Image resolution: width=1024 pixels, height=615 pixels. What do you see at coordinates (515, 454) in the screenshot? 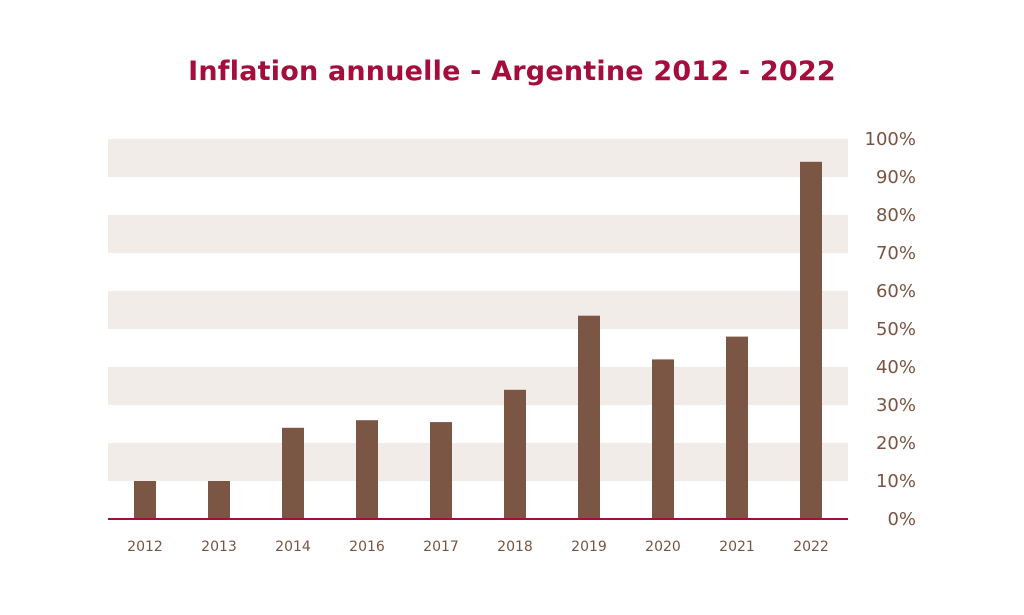
I see `bar-2018` at bounding box center [515, 454].